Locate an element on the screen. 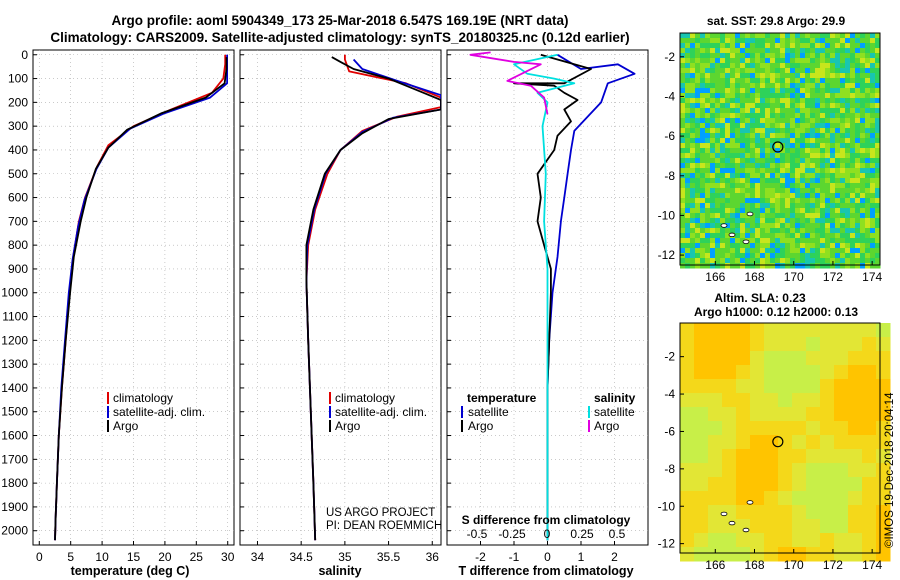  x-tick-label: 34 is located at coordinates (258, 557).